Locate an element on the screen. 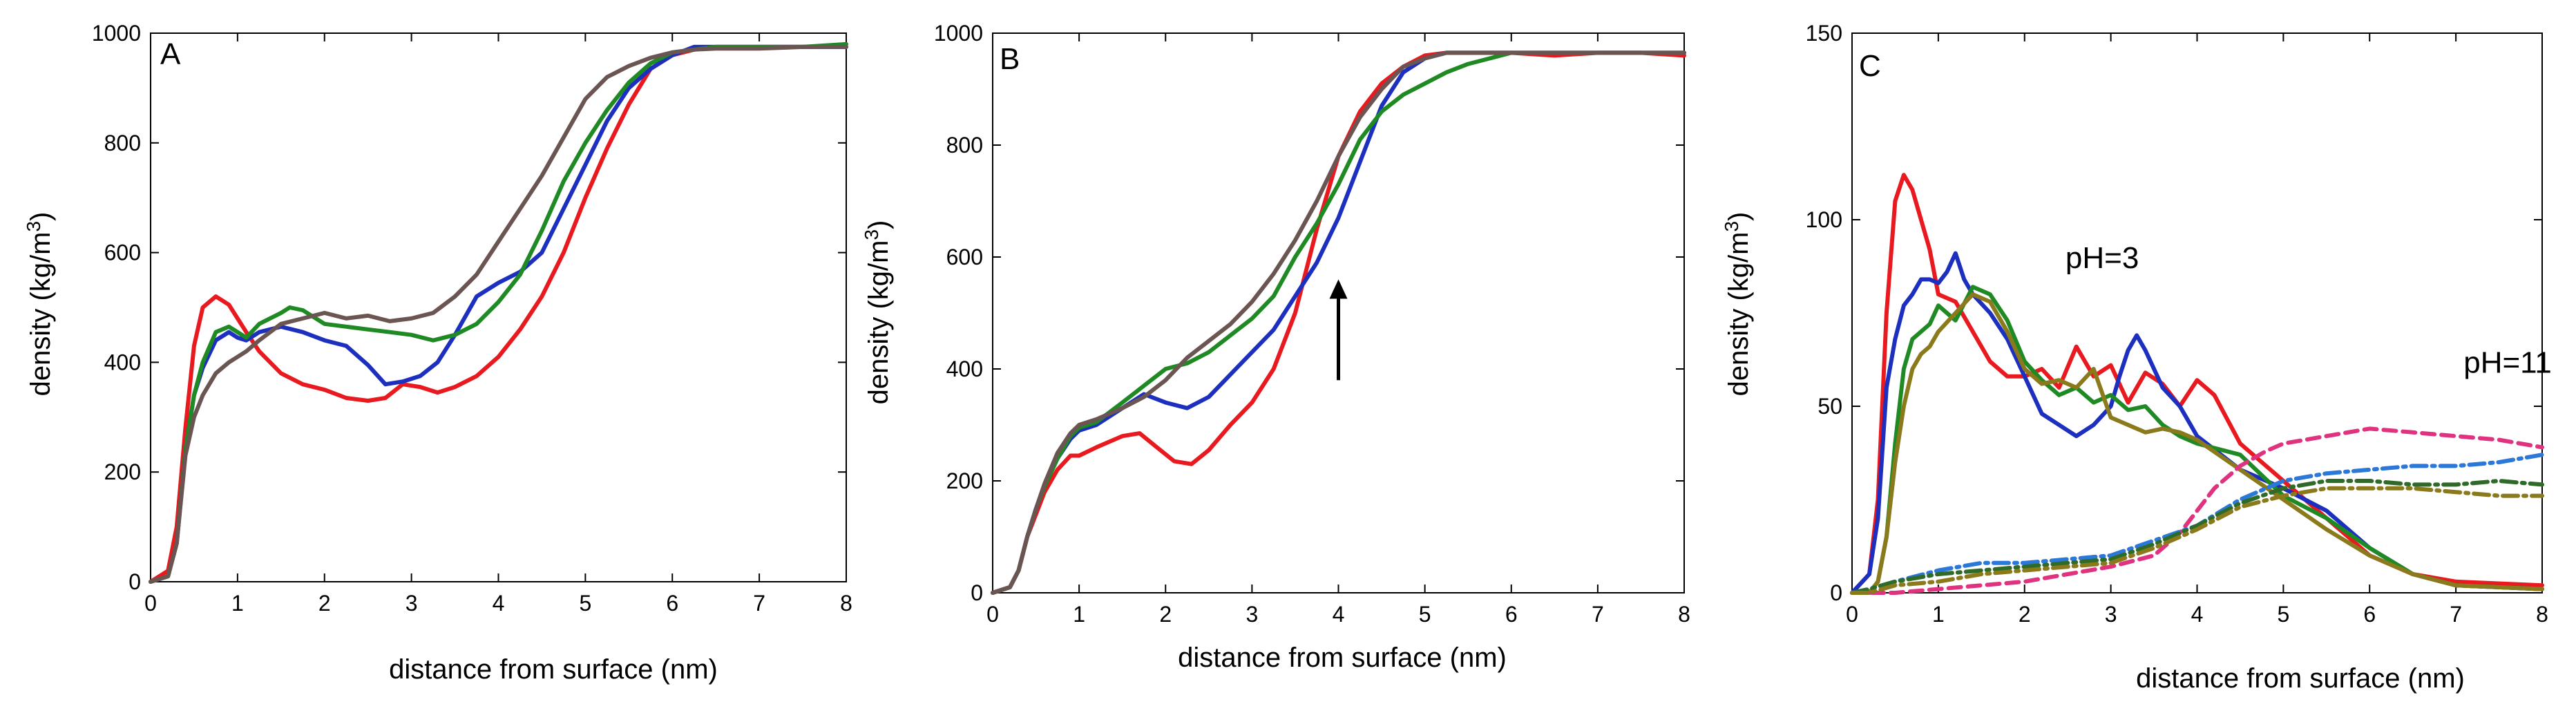 This screenshot has height=722, width=2576. annotation-label: pH=3 is located at coordinates (2102, 258).